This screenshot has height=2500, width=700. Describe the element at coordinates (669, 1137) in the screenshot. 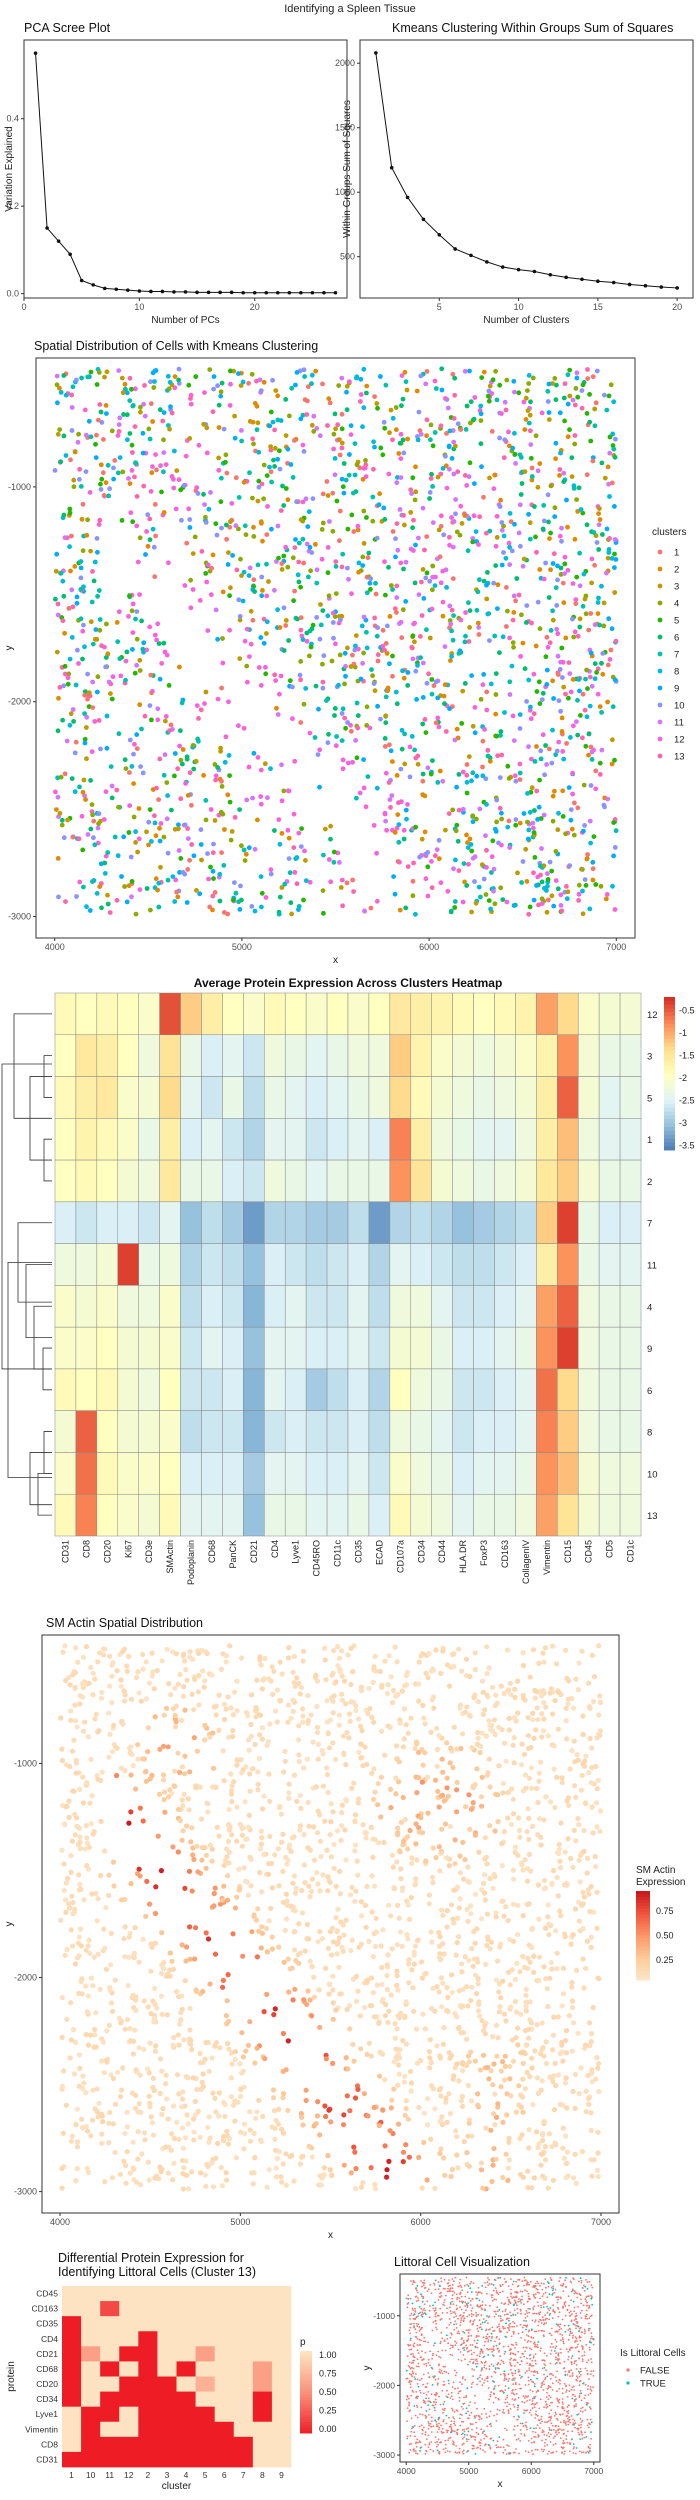

I see `heatmap-colorbar-step` at that location.